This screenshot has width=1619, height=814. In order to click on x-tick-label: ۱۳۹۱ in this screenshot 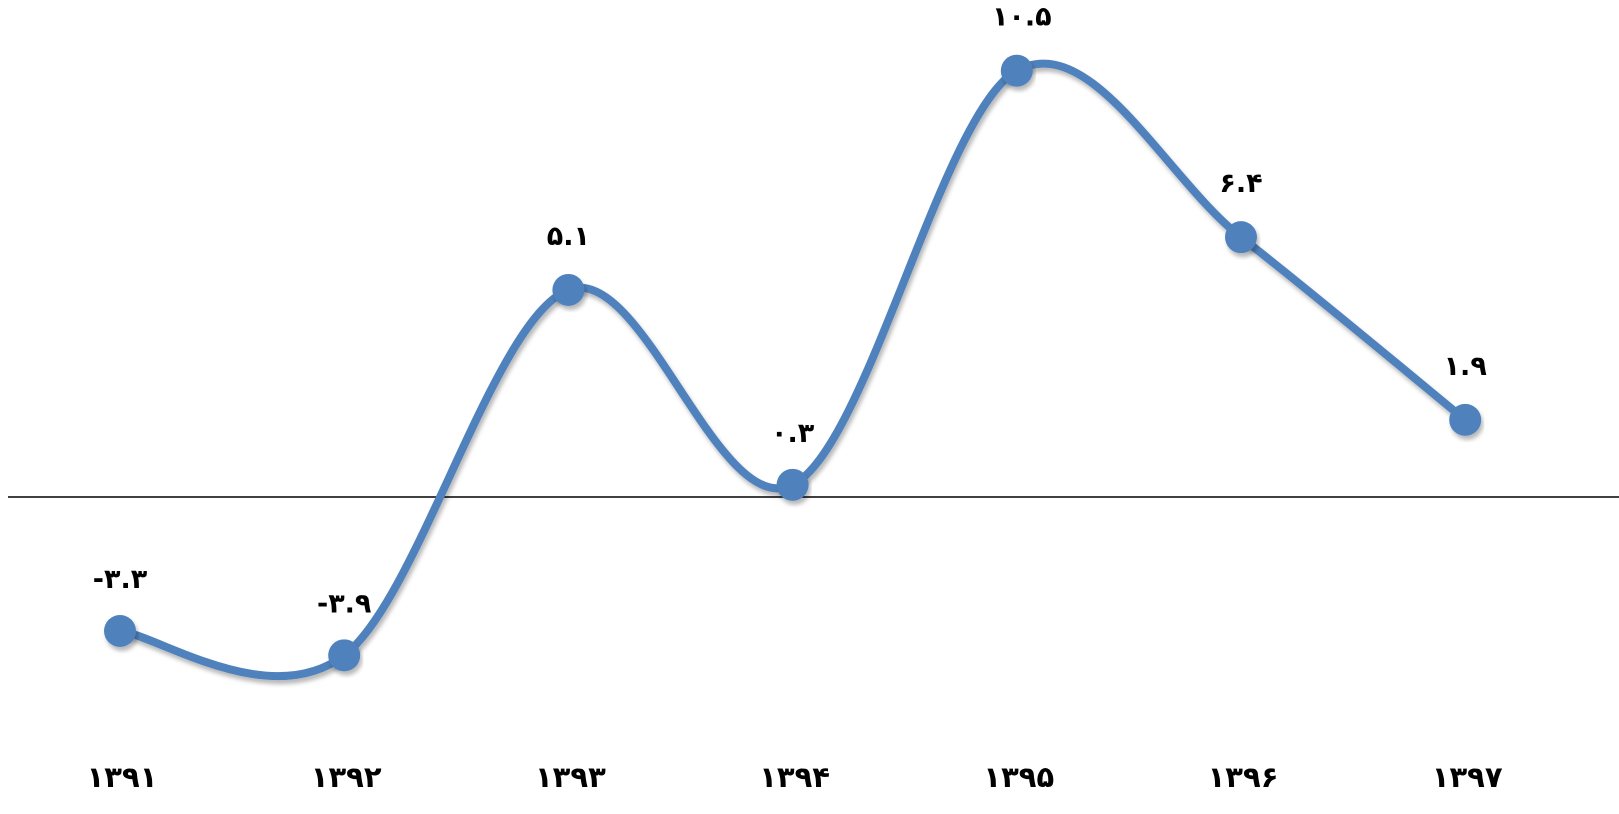, I will do `click(122, 777)`.